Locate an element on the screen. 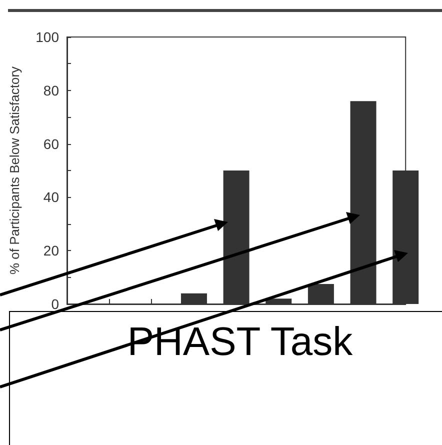 This screenshot has height=445, width=442. y-tick-label: 60 is located at coordinates (51, 144).